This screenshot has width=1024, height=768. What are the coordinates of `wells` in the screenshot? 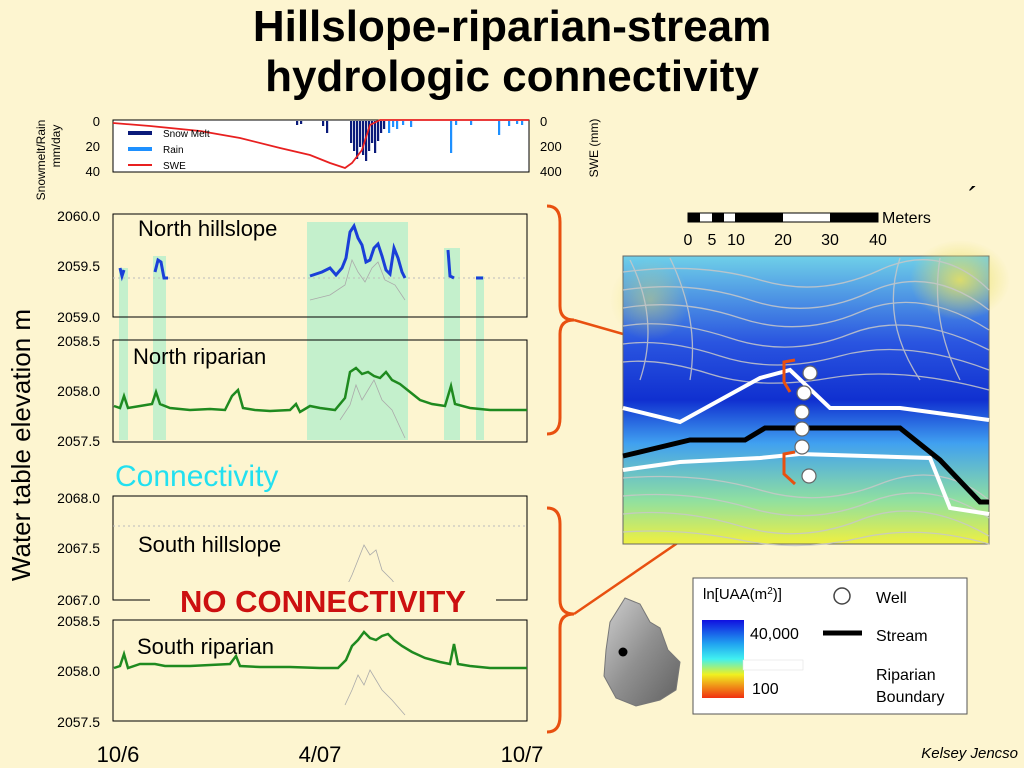 It's located at (806, 424).